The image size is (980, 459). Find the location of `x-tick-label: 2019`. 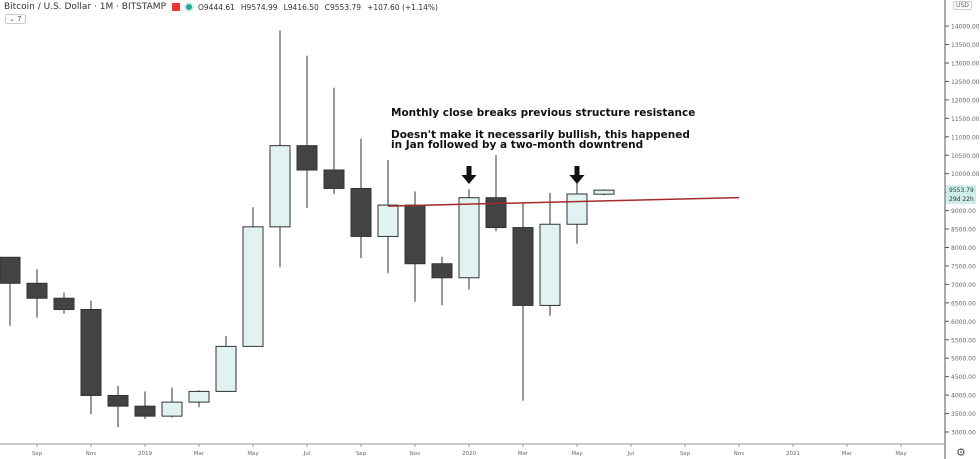

x-tick-label: 2019 is located at coordinates (145, 454).